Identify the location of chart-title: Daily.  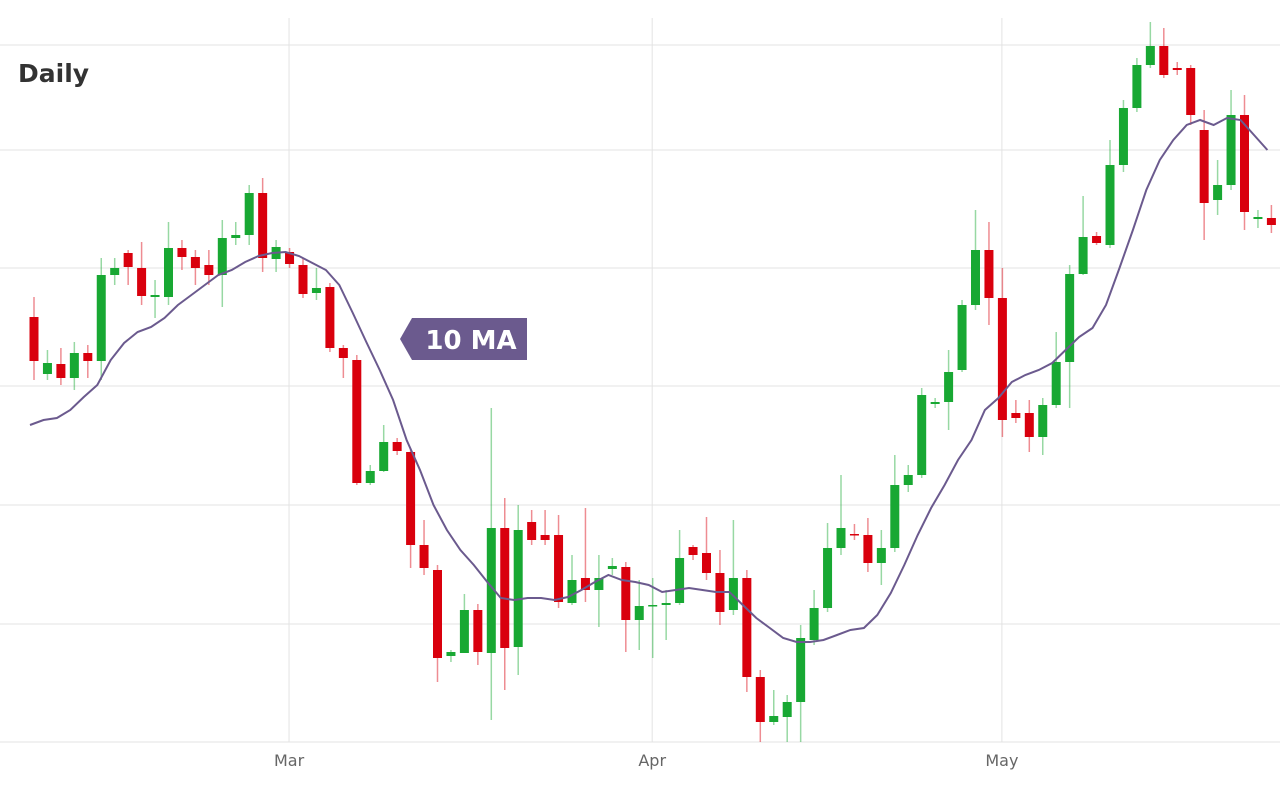
(53, 73).